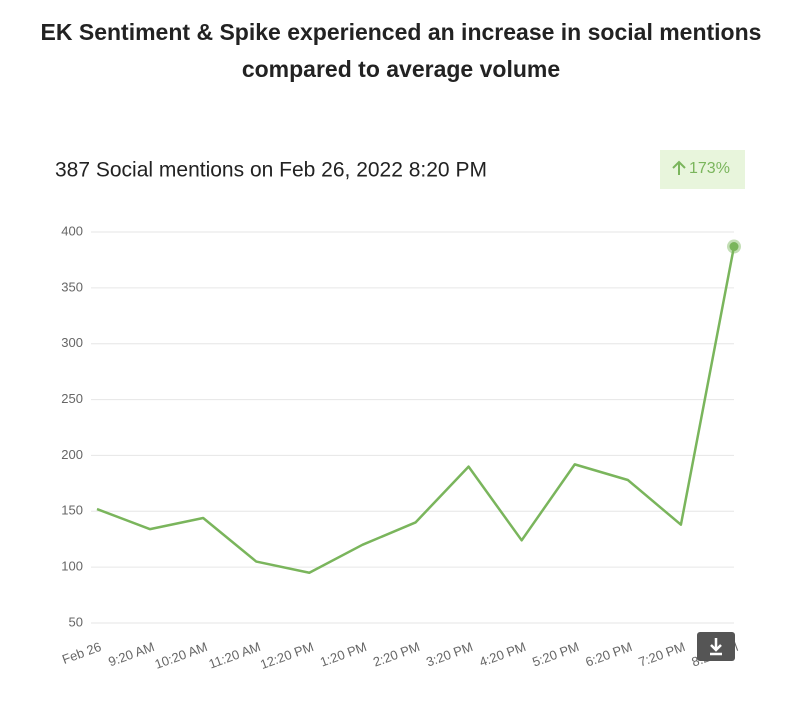  Describe the element at coordinates (608, 654) in the screenshot. I see `x-tick-label: 6:20 PM` at that location.